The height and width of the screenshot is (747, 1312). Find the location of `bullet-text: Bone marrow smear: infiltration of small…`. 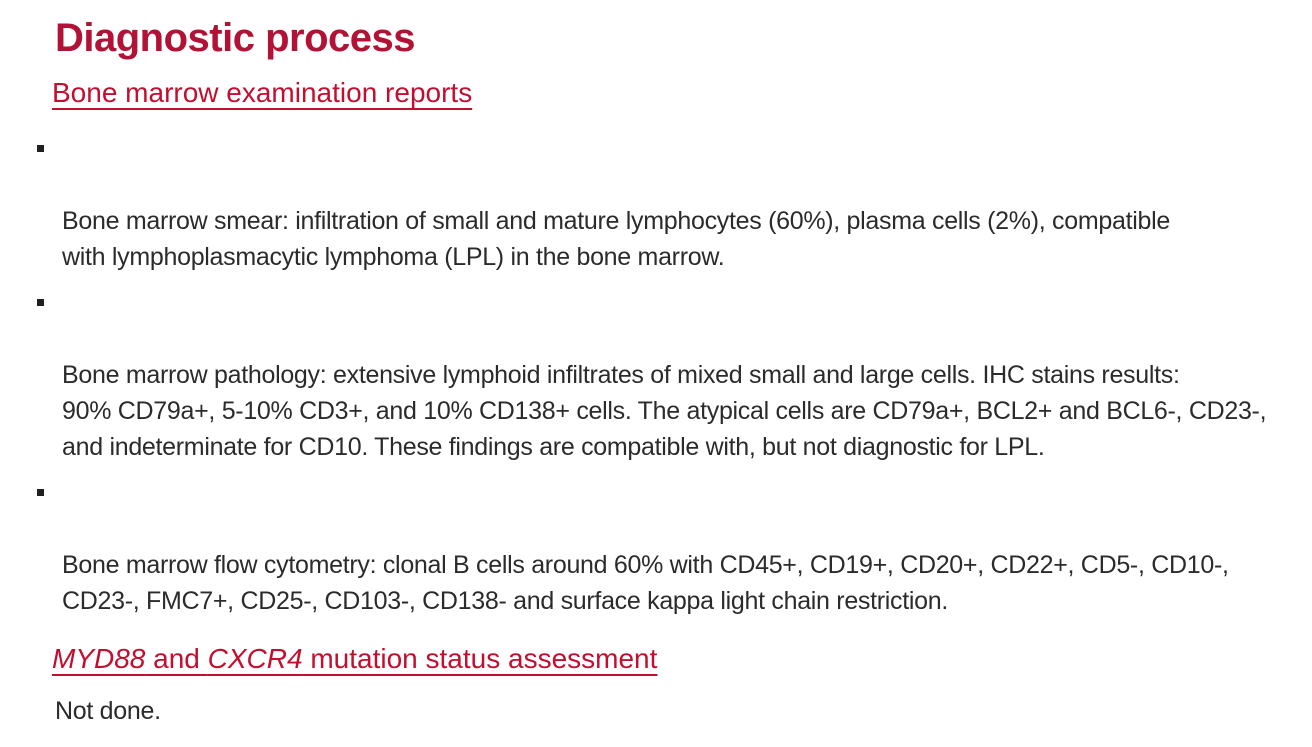

bullet-text: Bone marrow smear: infiltration of small… is located at coordinates (616, 239).